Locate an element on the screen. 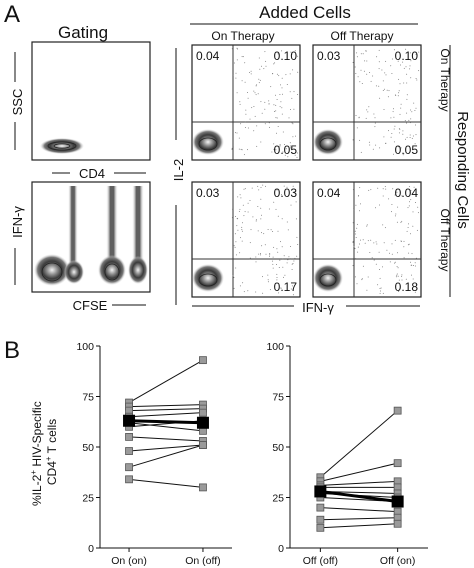 Image resolution: width=474 pixels, height=568 pixels. x-tick-label: Off (off) is located at coordinates (320, 561).